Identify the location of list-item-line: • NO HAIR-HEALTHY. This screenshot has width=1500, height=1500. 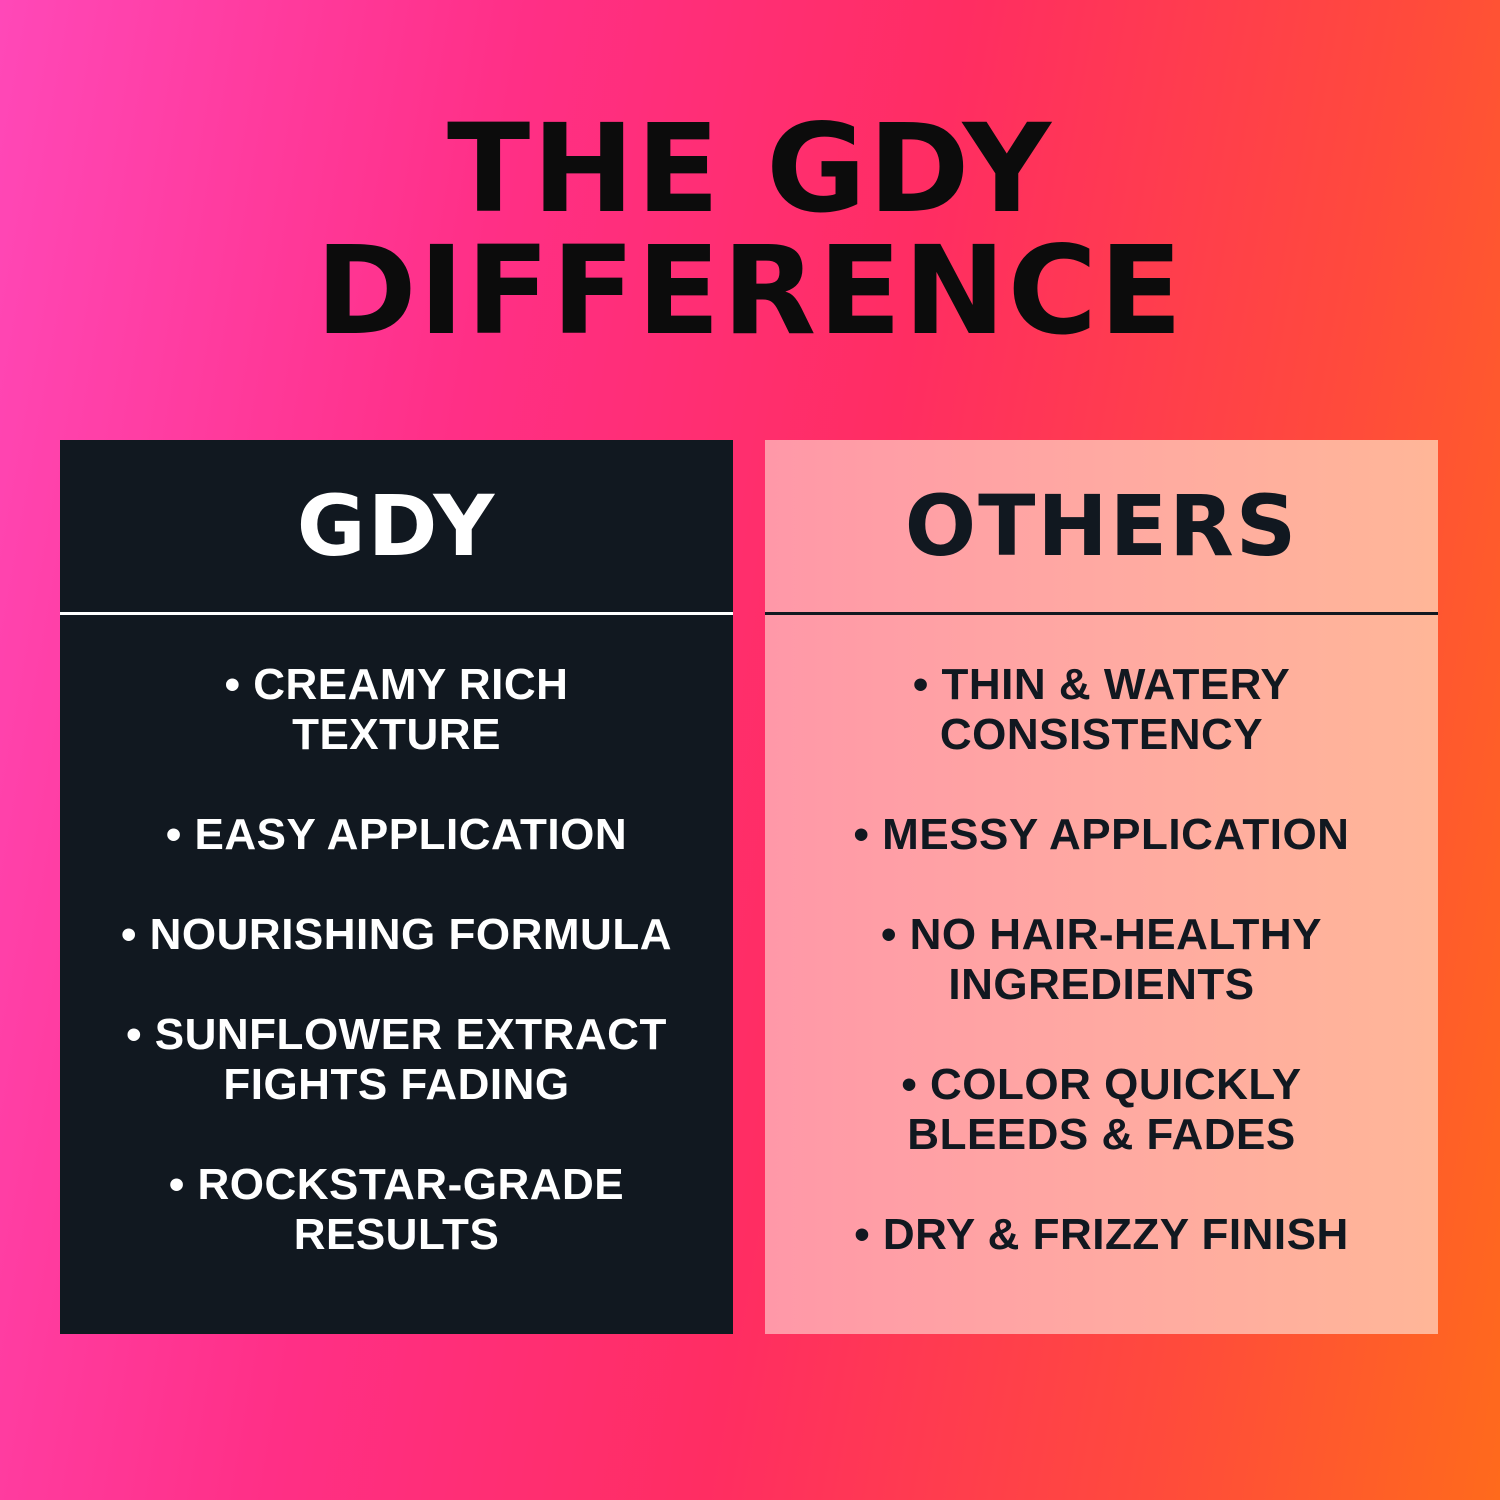
(1101, 934).